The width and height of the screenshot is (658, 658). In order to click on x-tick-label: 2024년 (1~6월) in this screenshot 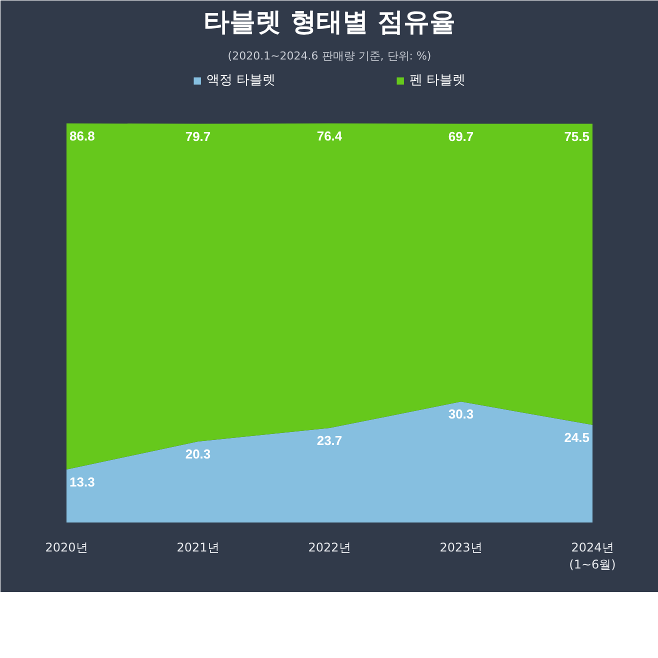, I will do `click(592, 556)`.